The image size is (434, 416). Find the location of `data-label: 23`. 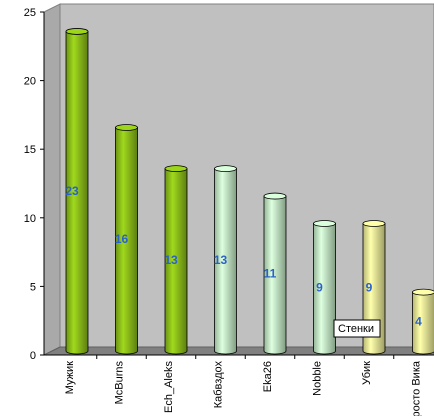

data-label: 23 is located at coordinates (72, 191).